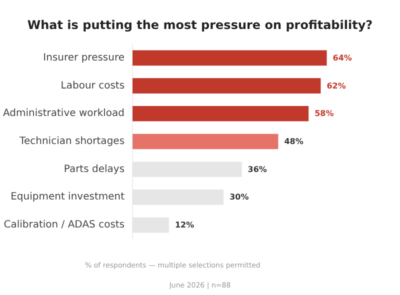  What do you see at coordinates (71, 141) in the screenshot?
I see `y-tick-label: Technician shortages` at bounding box center [71, 141].